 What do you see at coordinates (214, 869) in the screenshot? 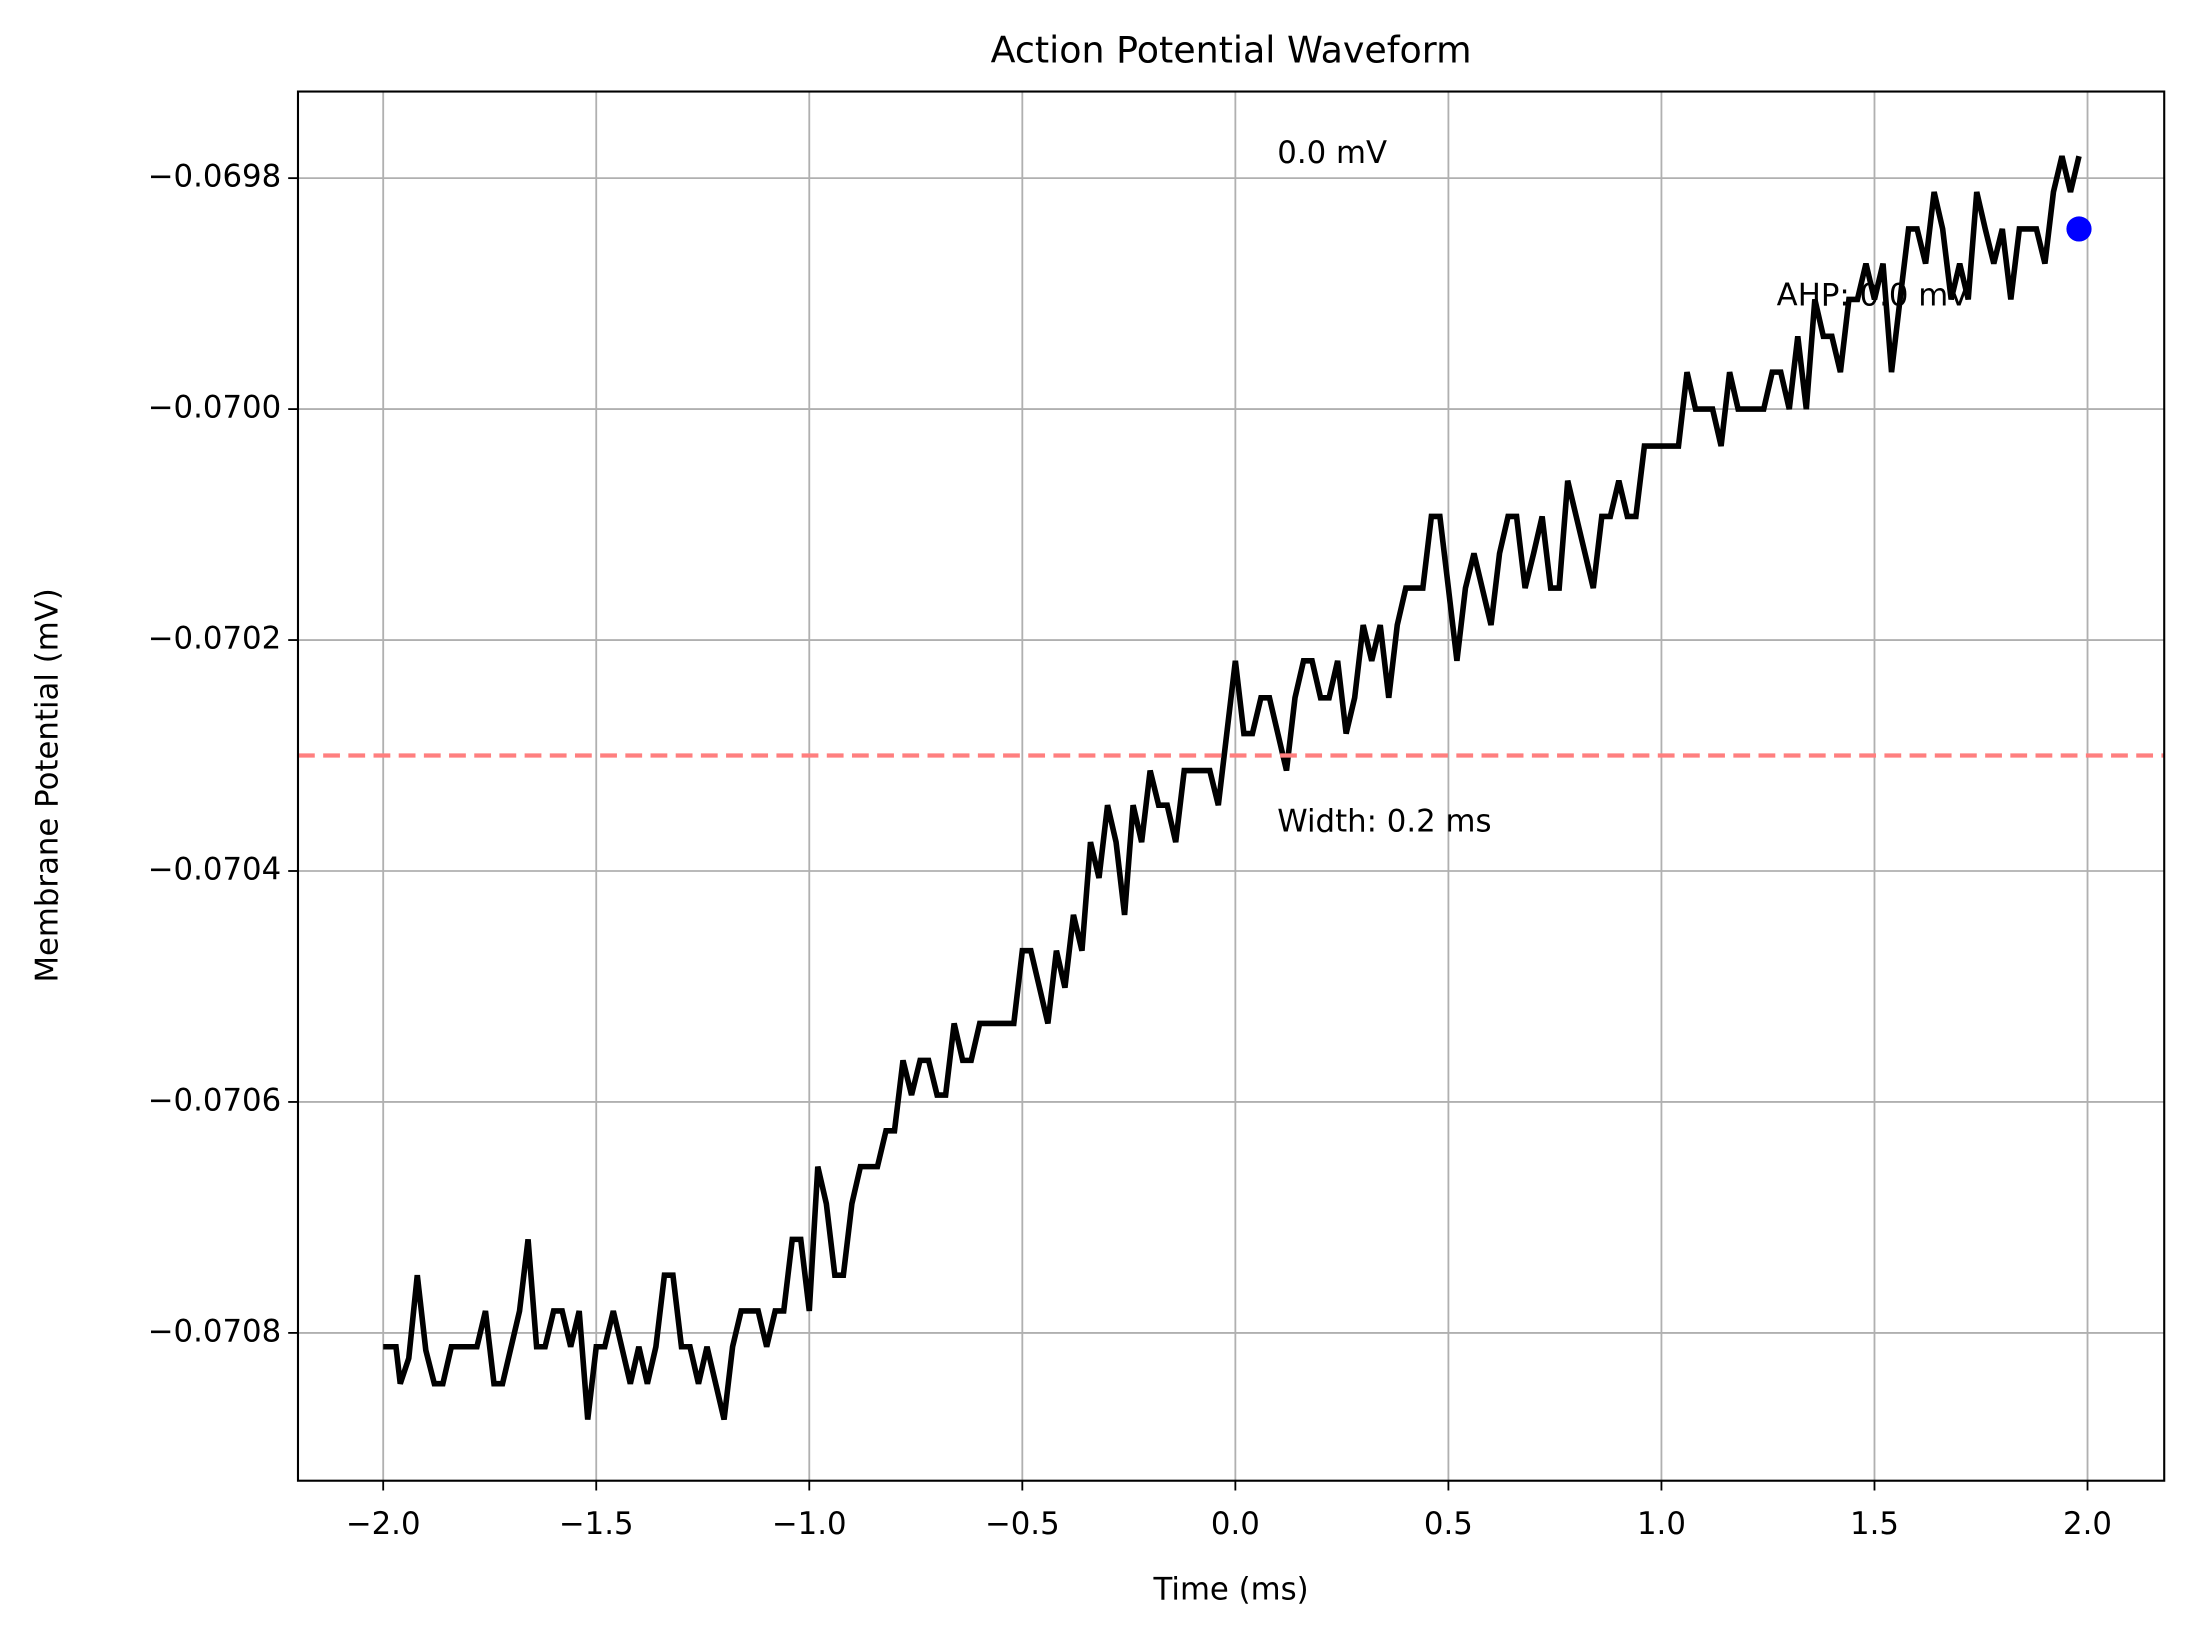
I see `y-tick-label: −0.0704` at bounding box center [214, 869].